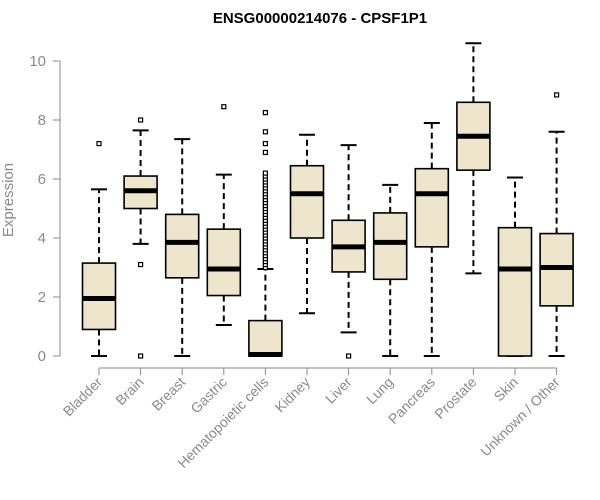 The height and width of the screenshot is (500, 600). Describe the element at coordinates (42, 356) in the screenshot. I see `y-tick-label: 0` at that location.